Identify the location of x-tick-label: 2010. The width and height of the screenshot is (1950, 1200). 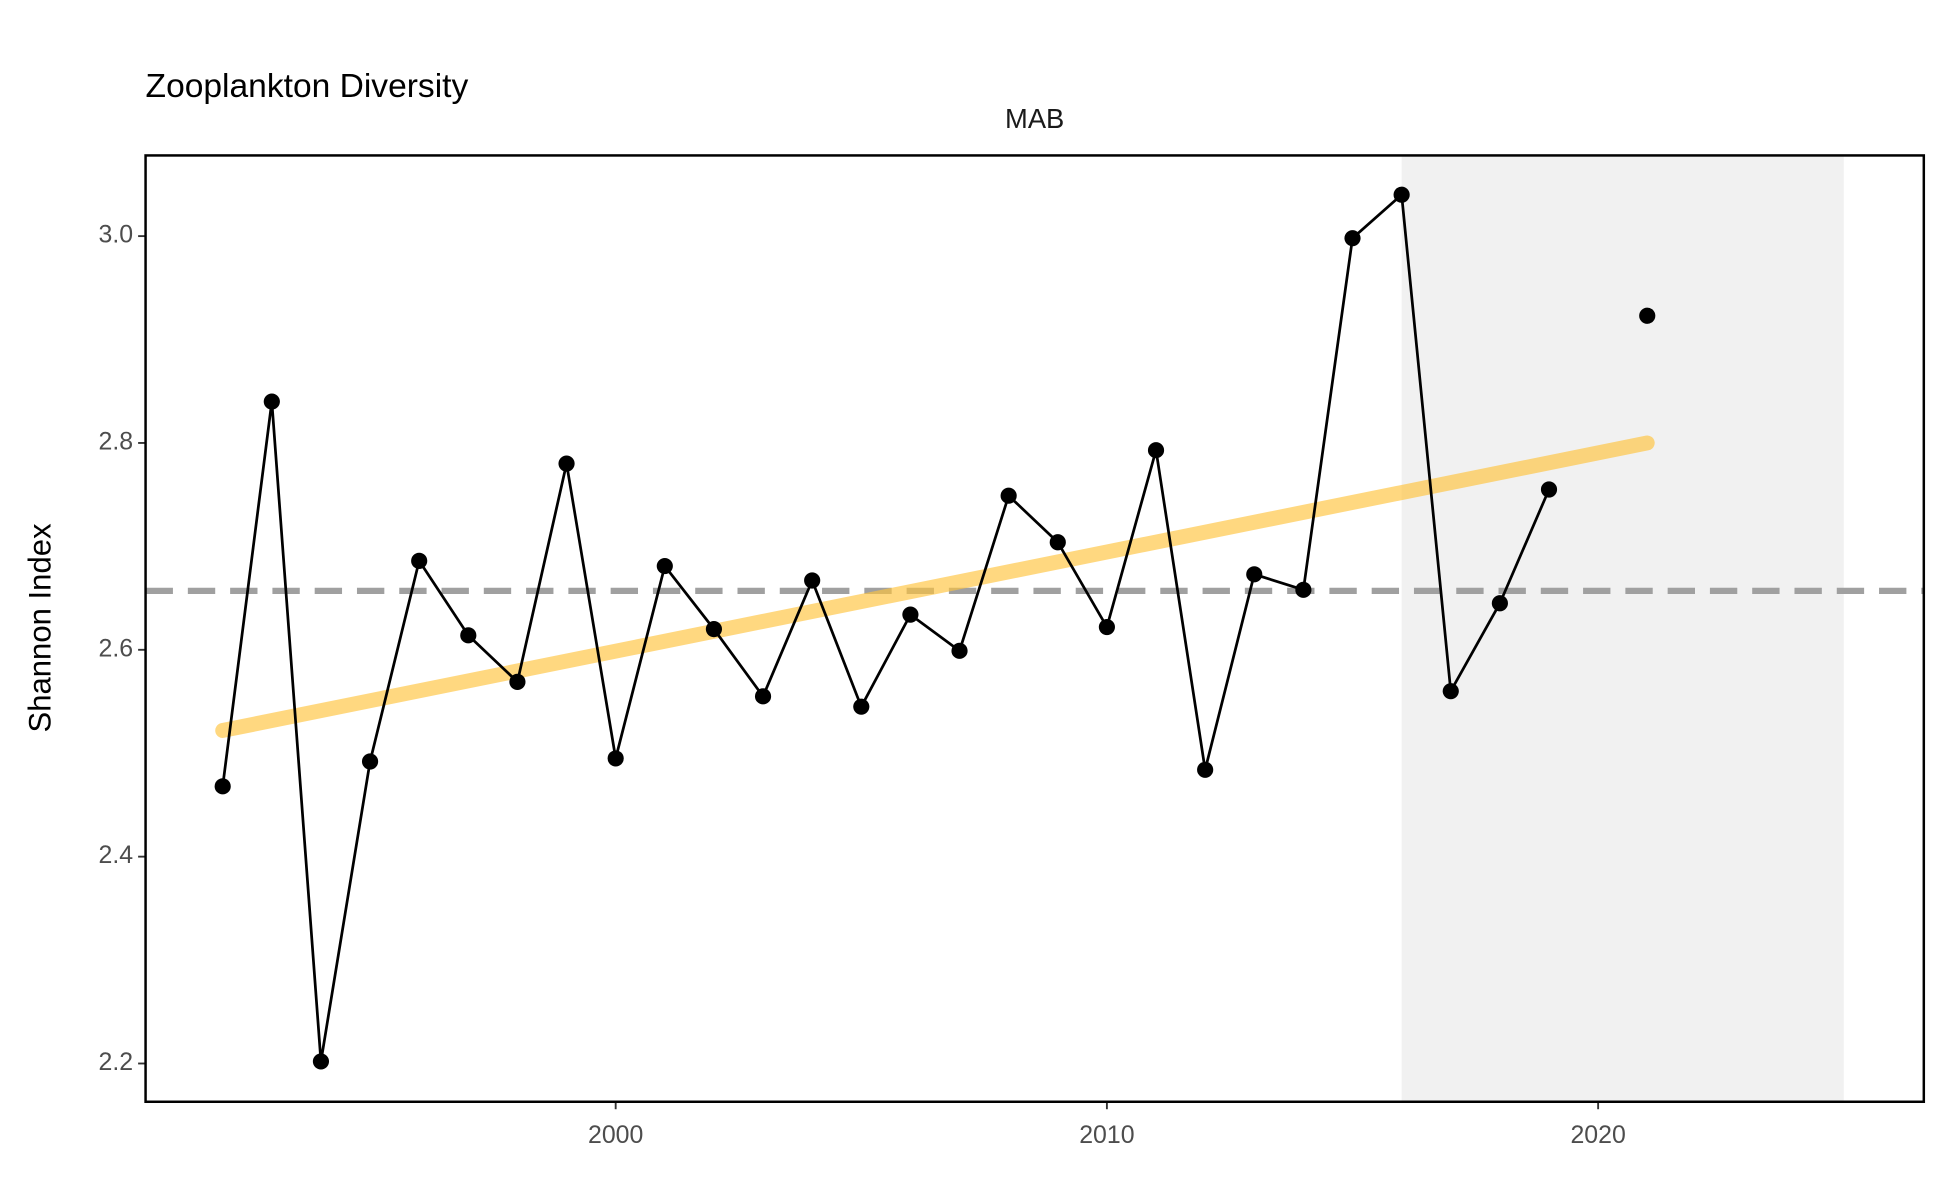
(1106, 1135).